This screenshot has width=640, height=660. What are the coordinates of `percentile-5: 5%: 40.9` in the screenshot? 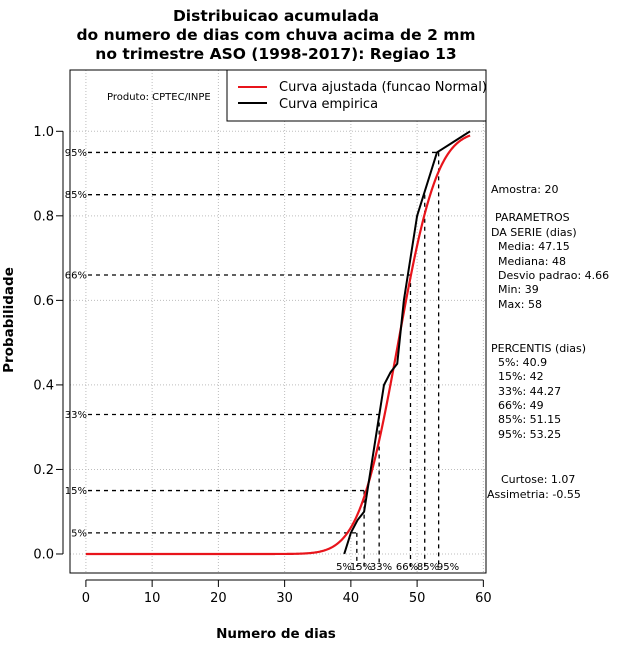 It's located at (522, 362).